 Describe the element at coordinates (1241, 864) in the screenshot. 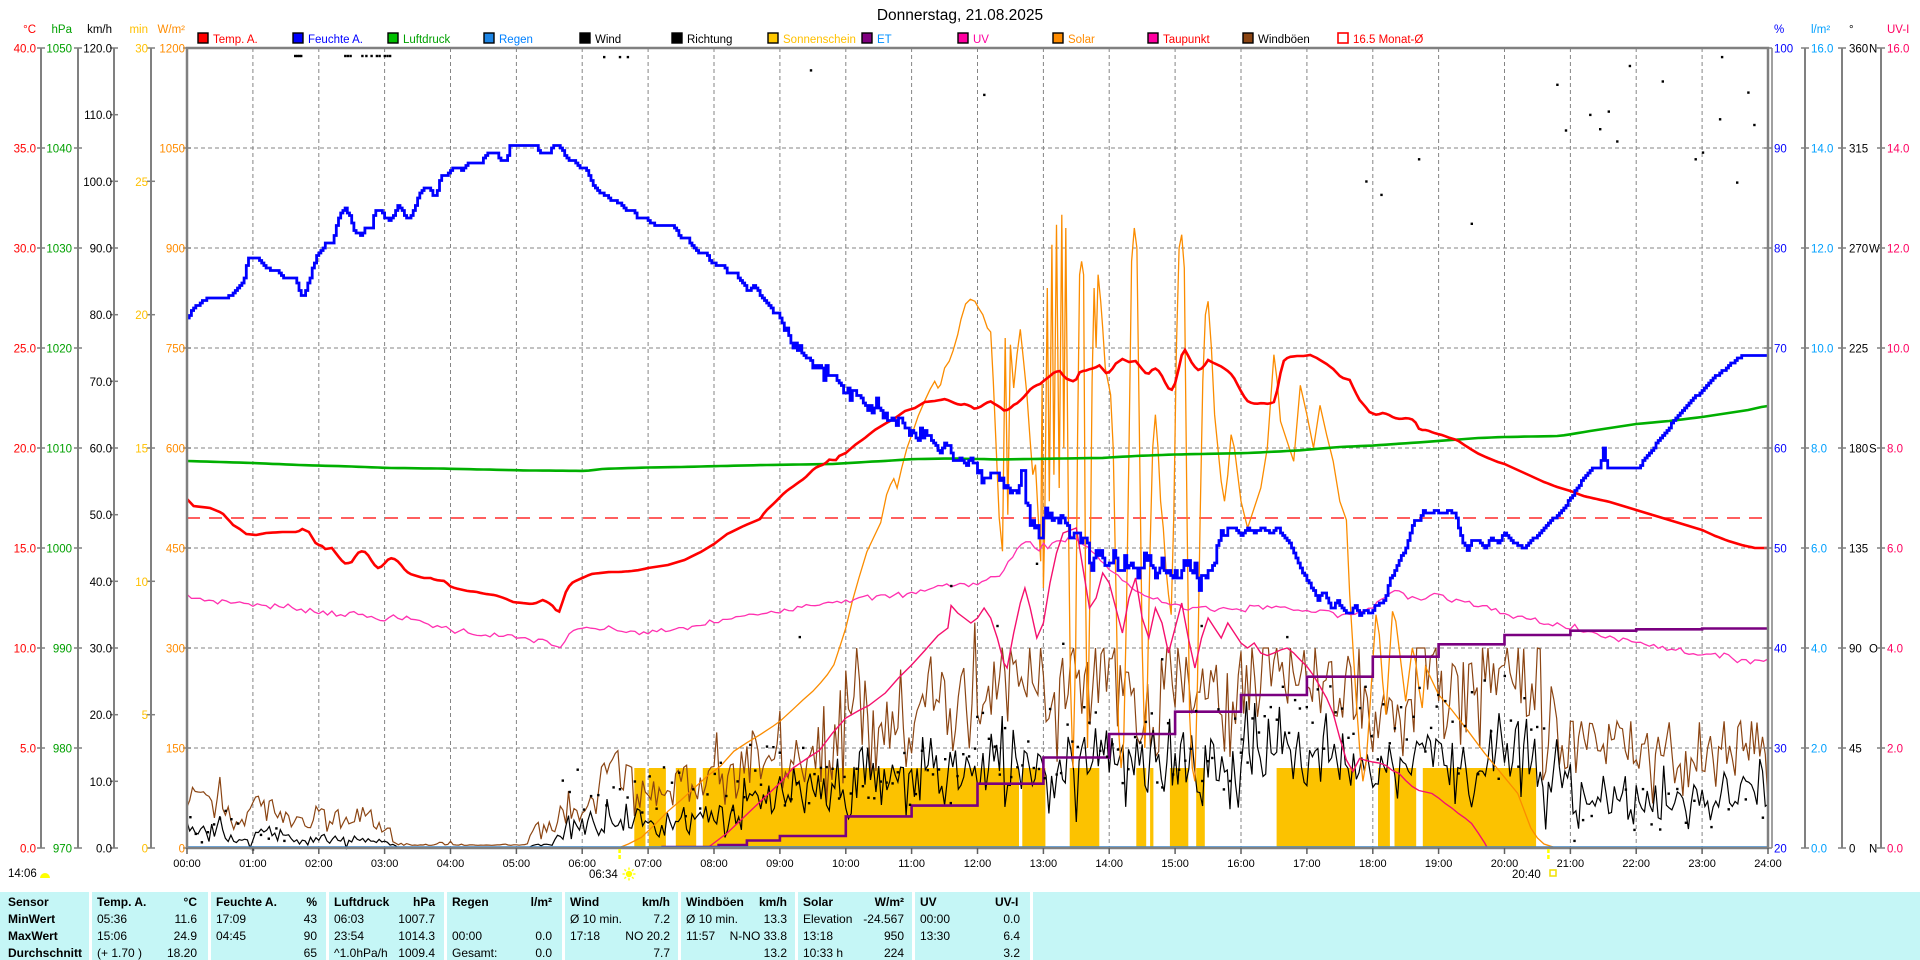

I see `svg-text: 16:00` at that location.